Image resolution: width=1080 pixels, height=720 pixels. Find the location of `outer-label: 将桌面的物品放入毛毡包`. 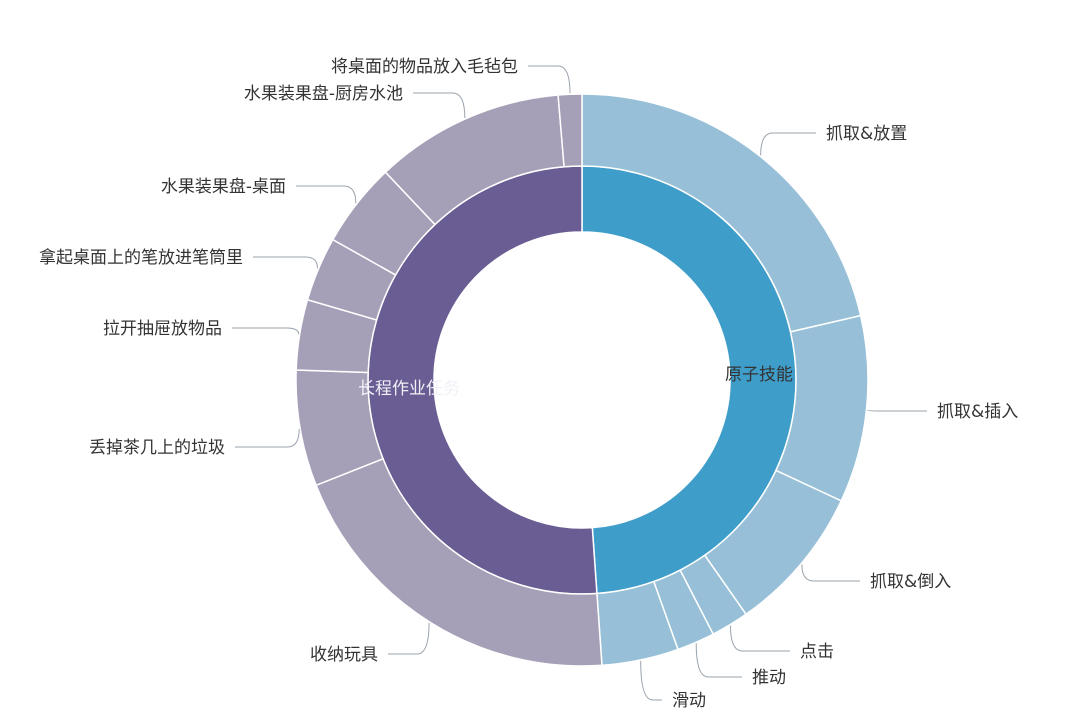

outer-label: 将桌面的物品放入毛毡包 is located at coordinates (424, 67).